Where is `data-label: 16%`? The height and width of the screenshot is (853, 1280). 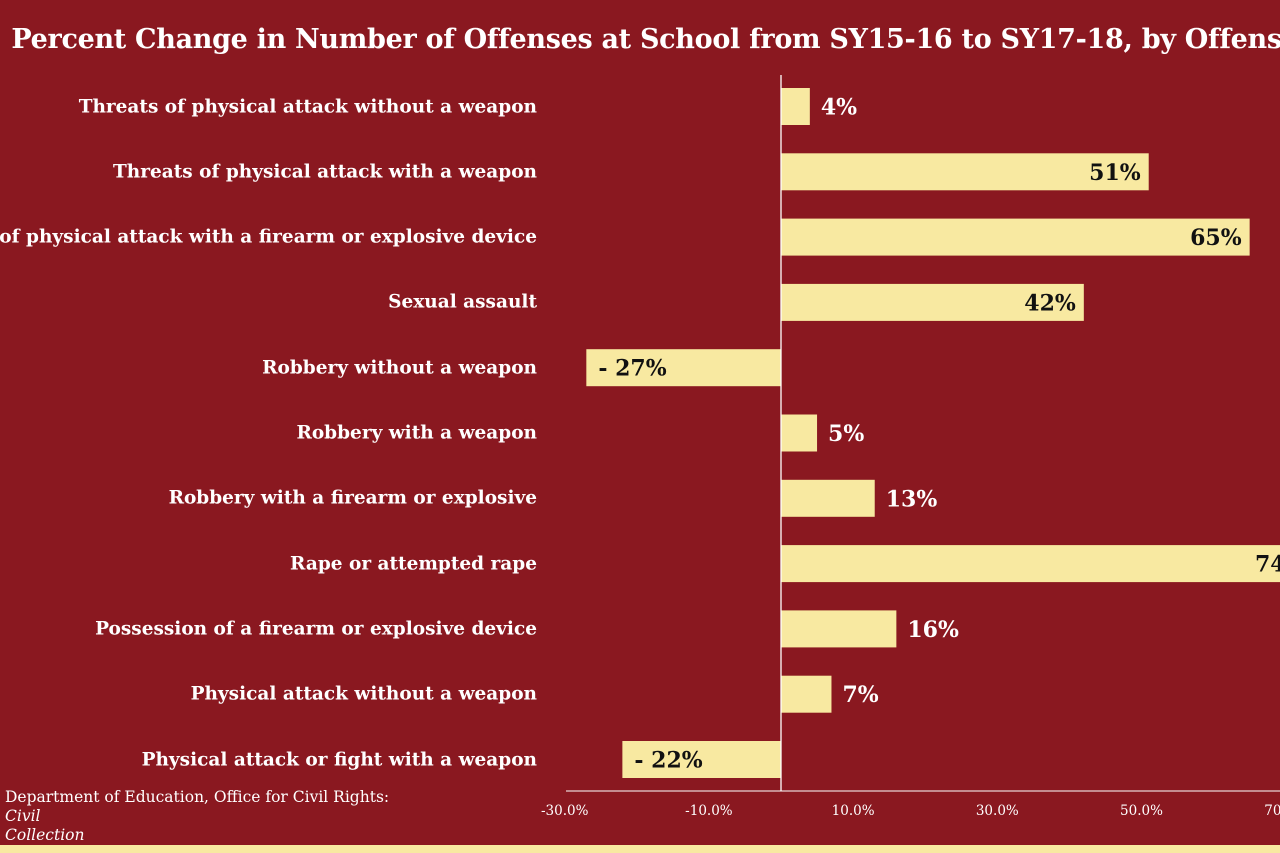 data-label: 16% is located at coordinates (933, 630).